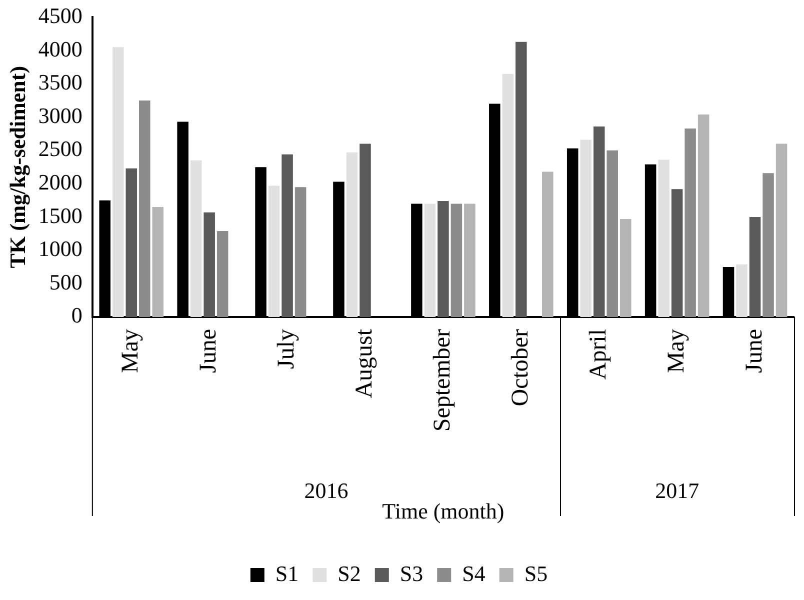 The image size is (804, 600). What do you see at coordinates (17, 167) in the screenshot?
I see `y-axis-title: TK (mg/kg-sediment)` at bounding box center [17, 167].